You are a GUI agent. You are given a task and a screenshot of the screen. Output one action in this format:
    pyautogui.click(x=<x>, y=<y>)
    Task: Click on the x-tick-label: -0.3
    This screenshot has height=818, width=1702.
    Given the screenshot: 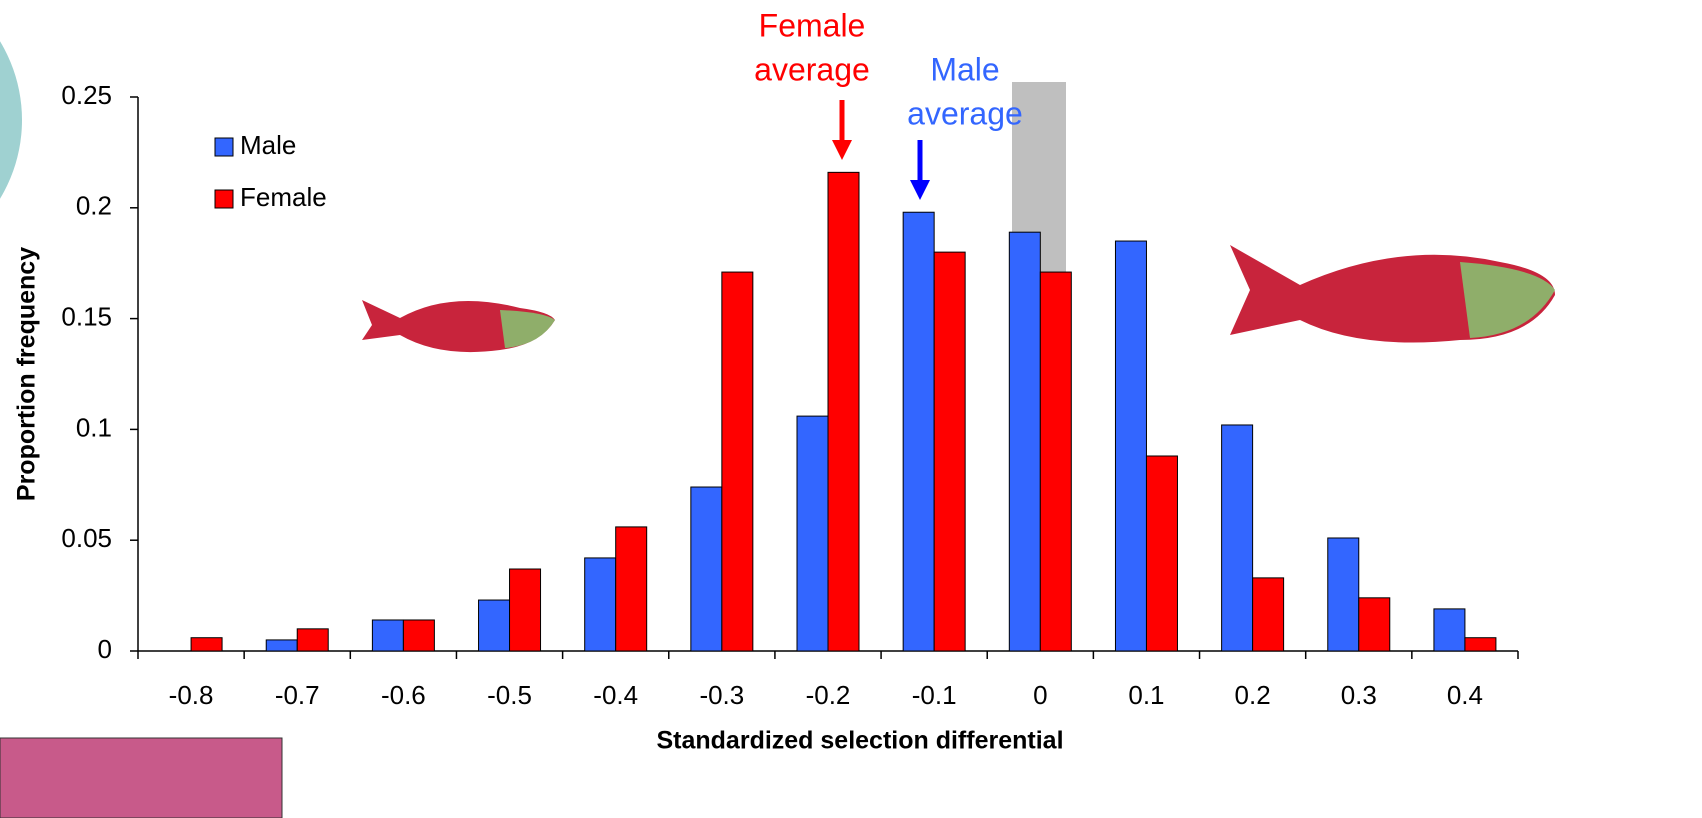 What is the action you would take?
    pyautogui.click(x=721, y=695)
    